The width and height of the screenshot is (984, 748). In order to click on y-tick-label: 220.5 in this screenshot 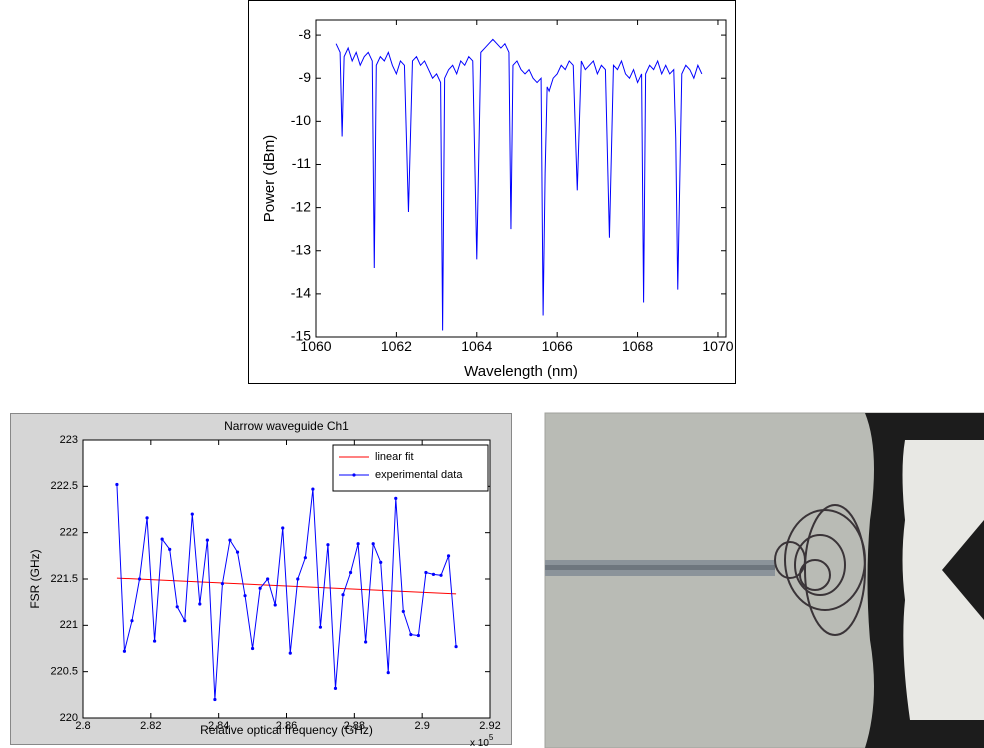, I will do `click(64, 672)`.